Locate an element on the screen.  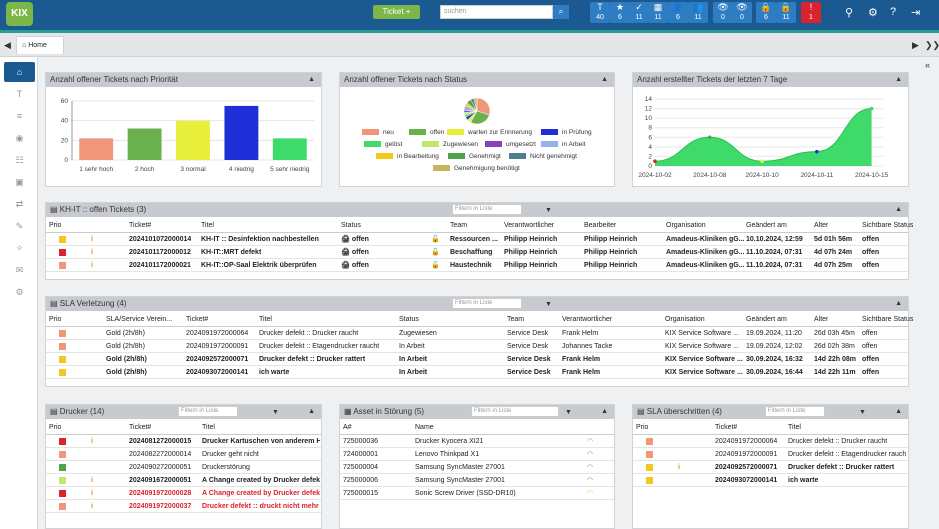
stat-tasks: ✓ 11 is located at coordinates (639, 12).